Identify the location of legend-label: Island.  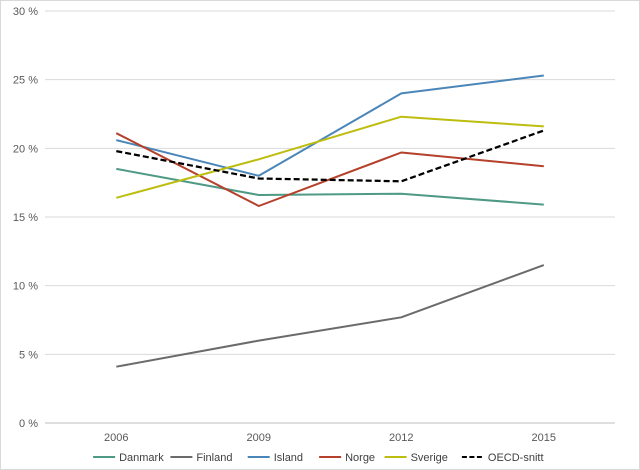
(288, 458).